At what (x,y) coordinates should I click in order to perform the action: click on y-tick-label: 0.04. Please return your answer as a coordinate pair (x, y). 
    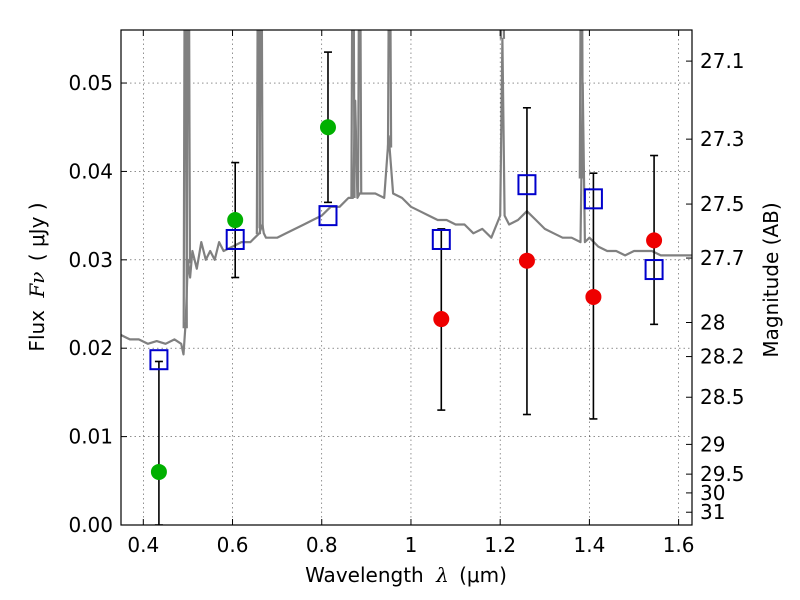
    Looking at the image, I should click on (90, 171).